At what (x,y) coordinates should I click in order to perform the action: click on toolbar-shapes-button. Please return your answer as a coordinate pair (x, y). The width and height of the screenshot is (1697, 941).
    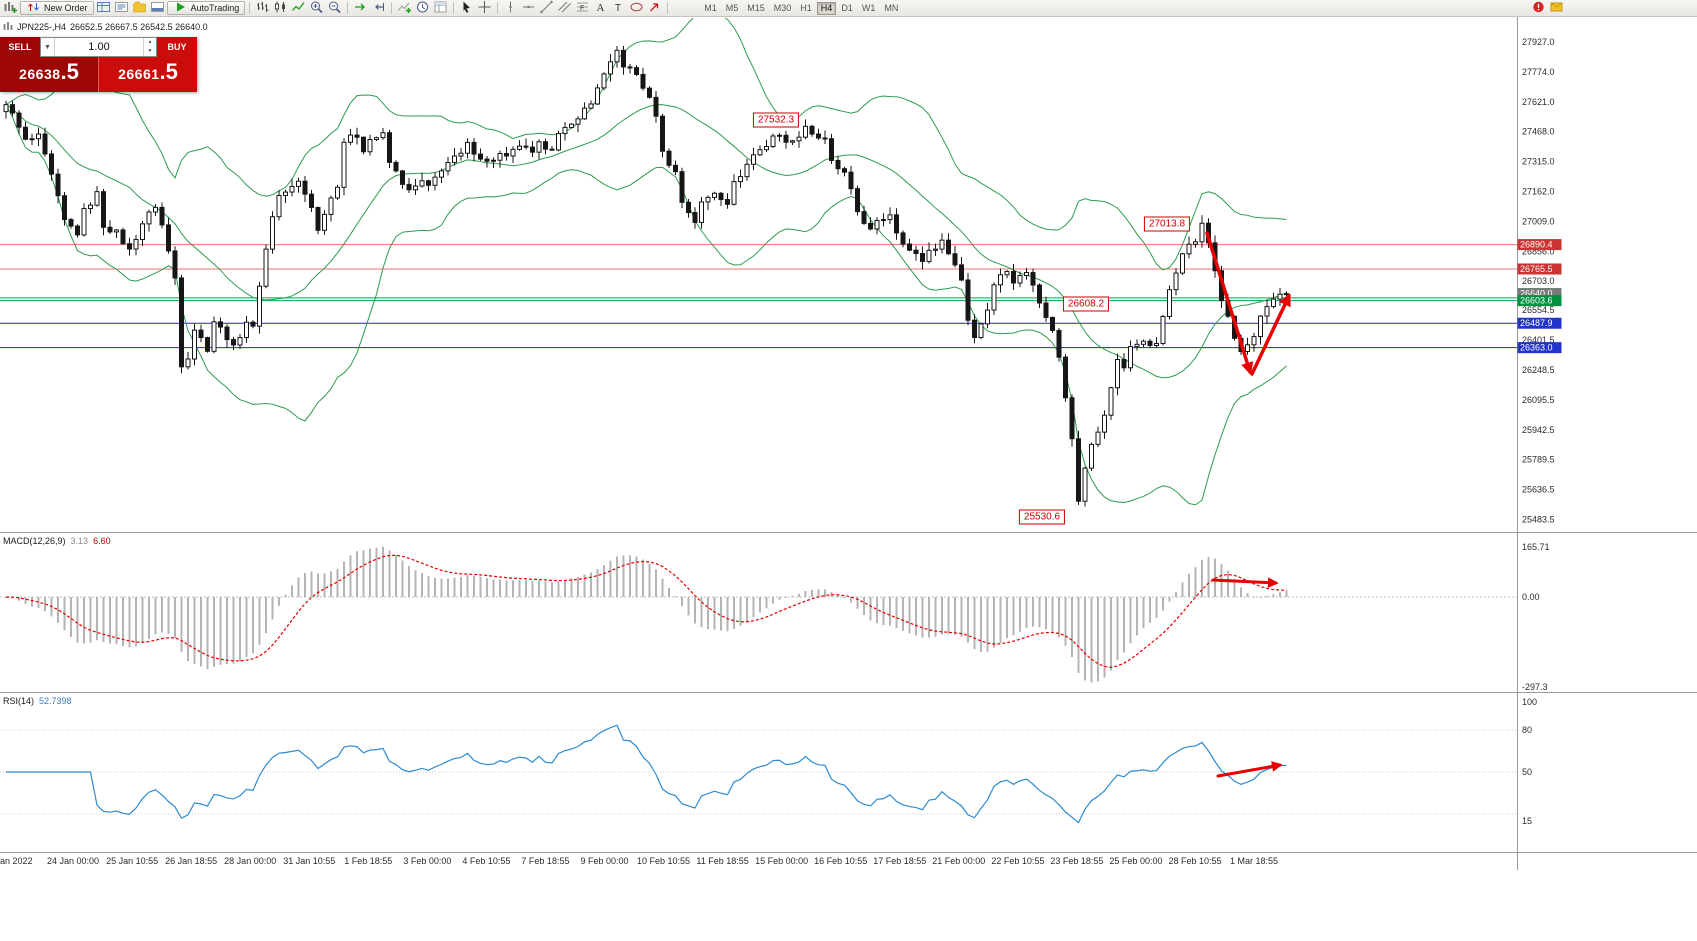
    Looking at the image, I should click on (636, 8).